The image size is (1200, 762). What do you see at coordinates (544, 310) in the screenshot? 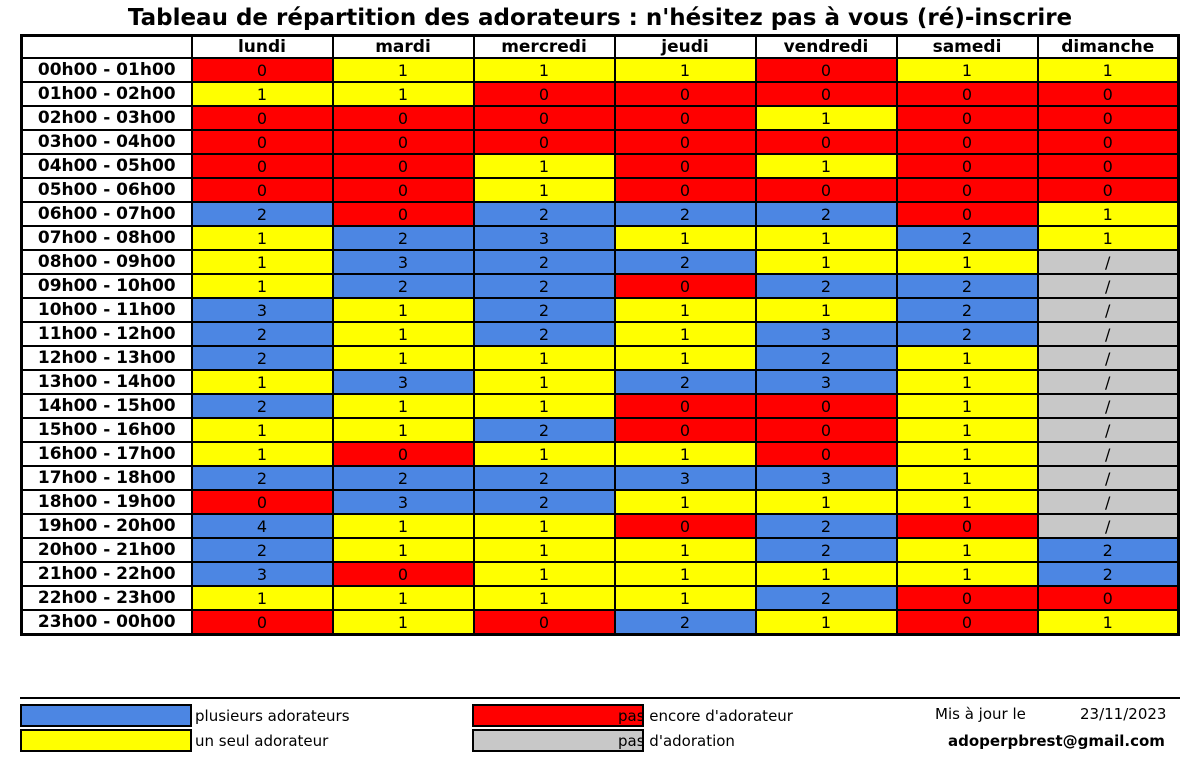
I see `count-cell-mercredi: 2` at bounding box center [544, 310].